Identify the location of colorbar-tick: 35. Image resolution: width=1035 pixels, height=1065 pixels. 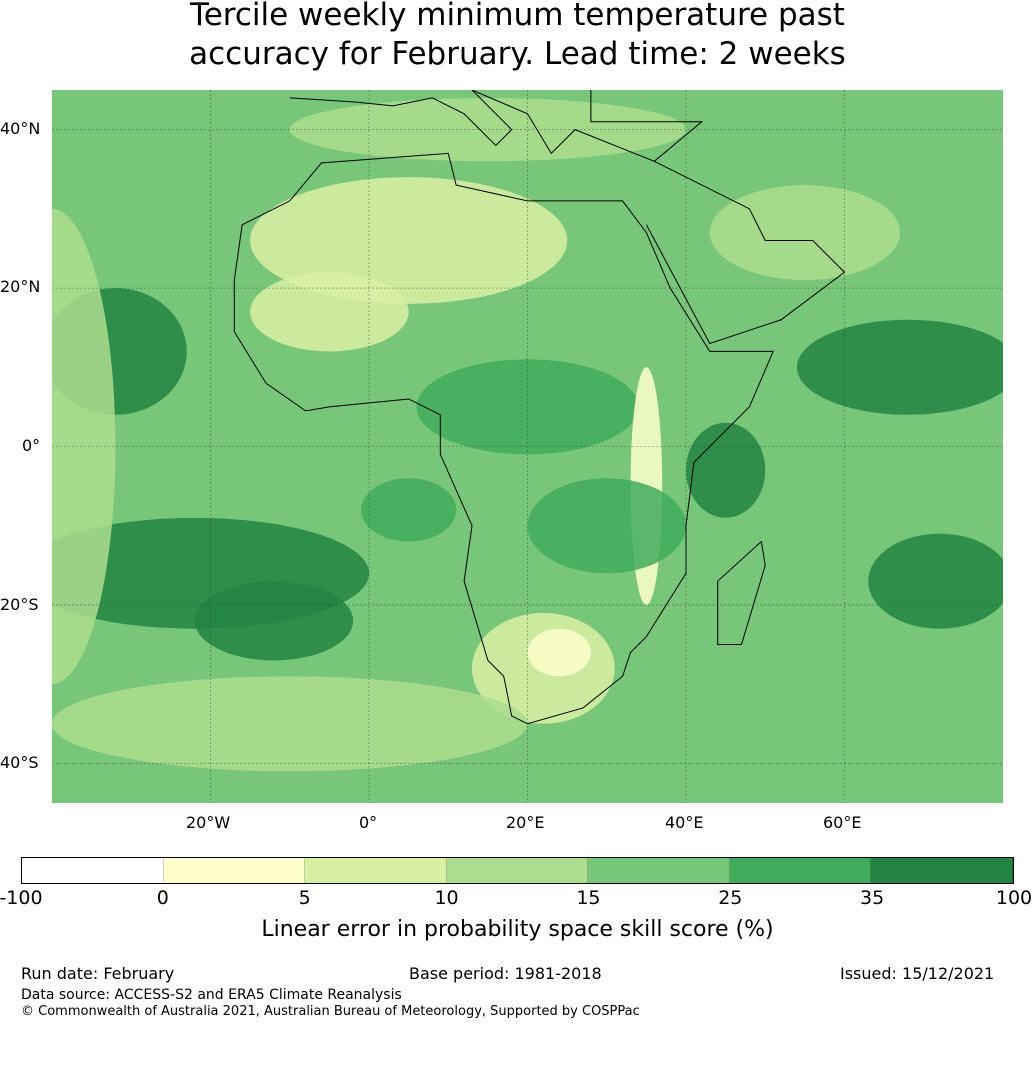
(872, 898).